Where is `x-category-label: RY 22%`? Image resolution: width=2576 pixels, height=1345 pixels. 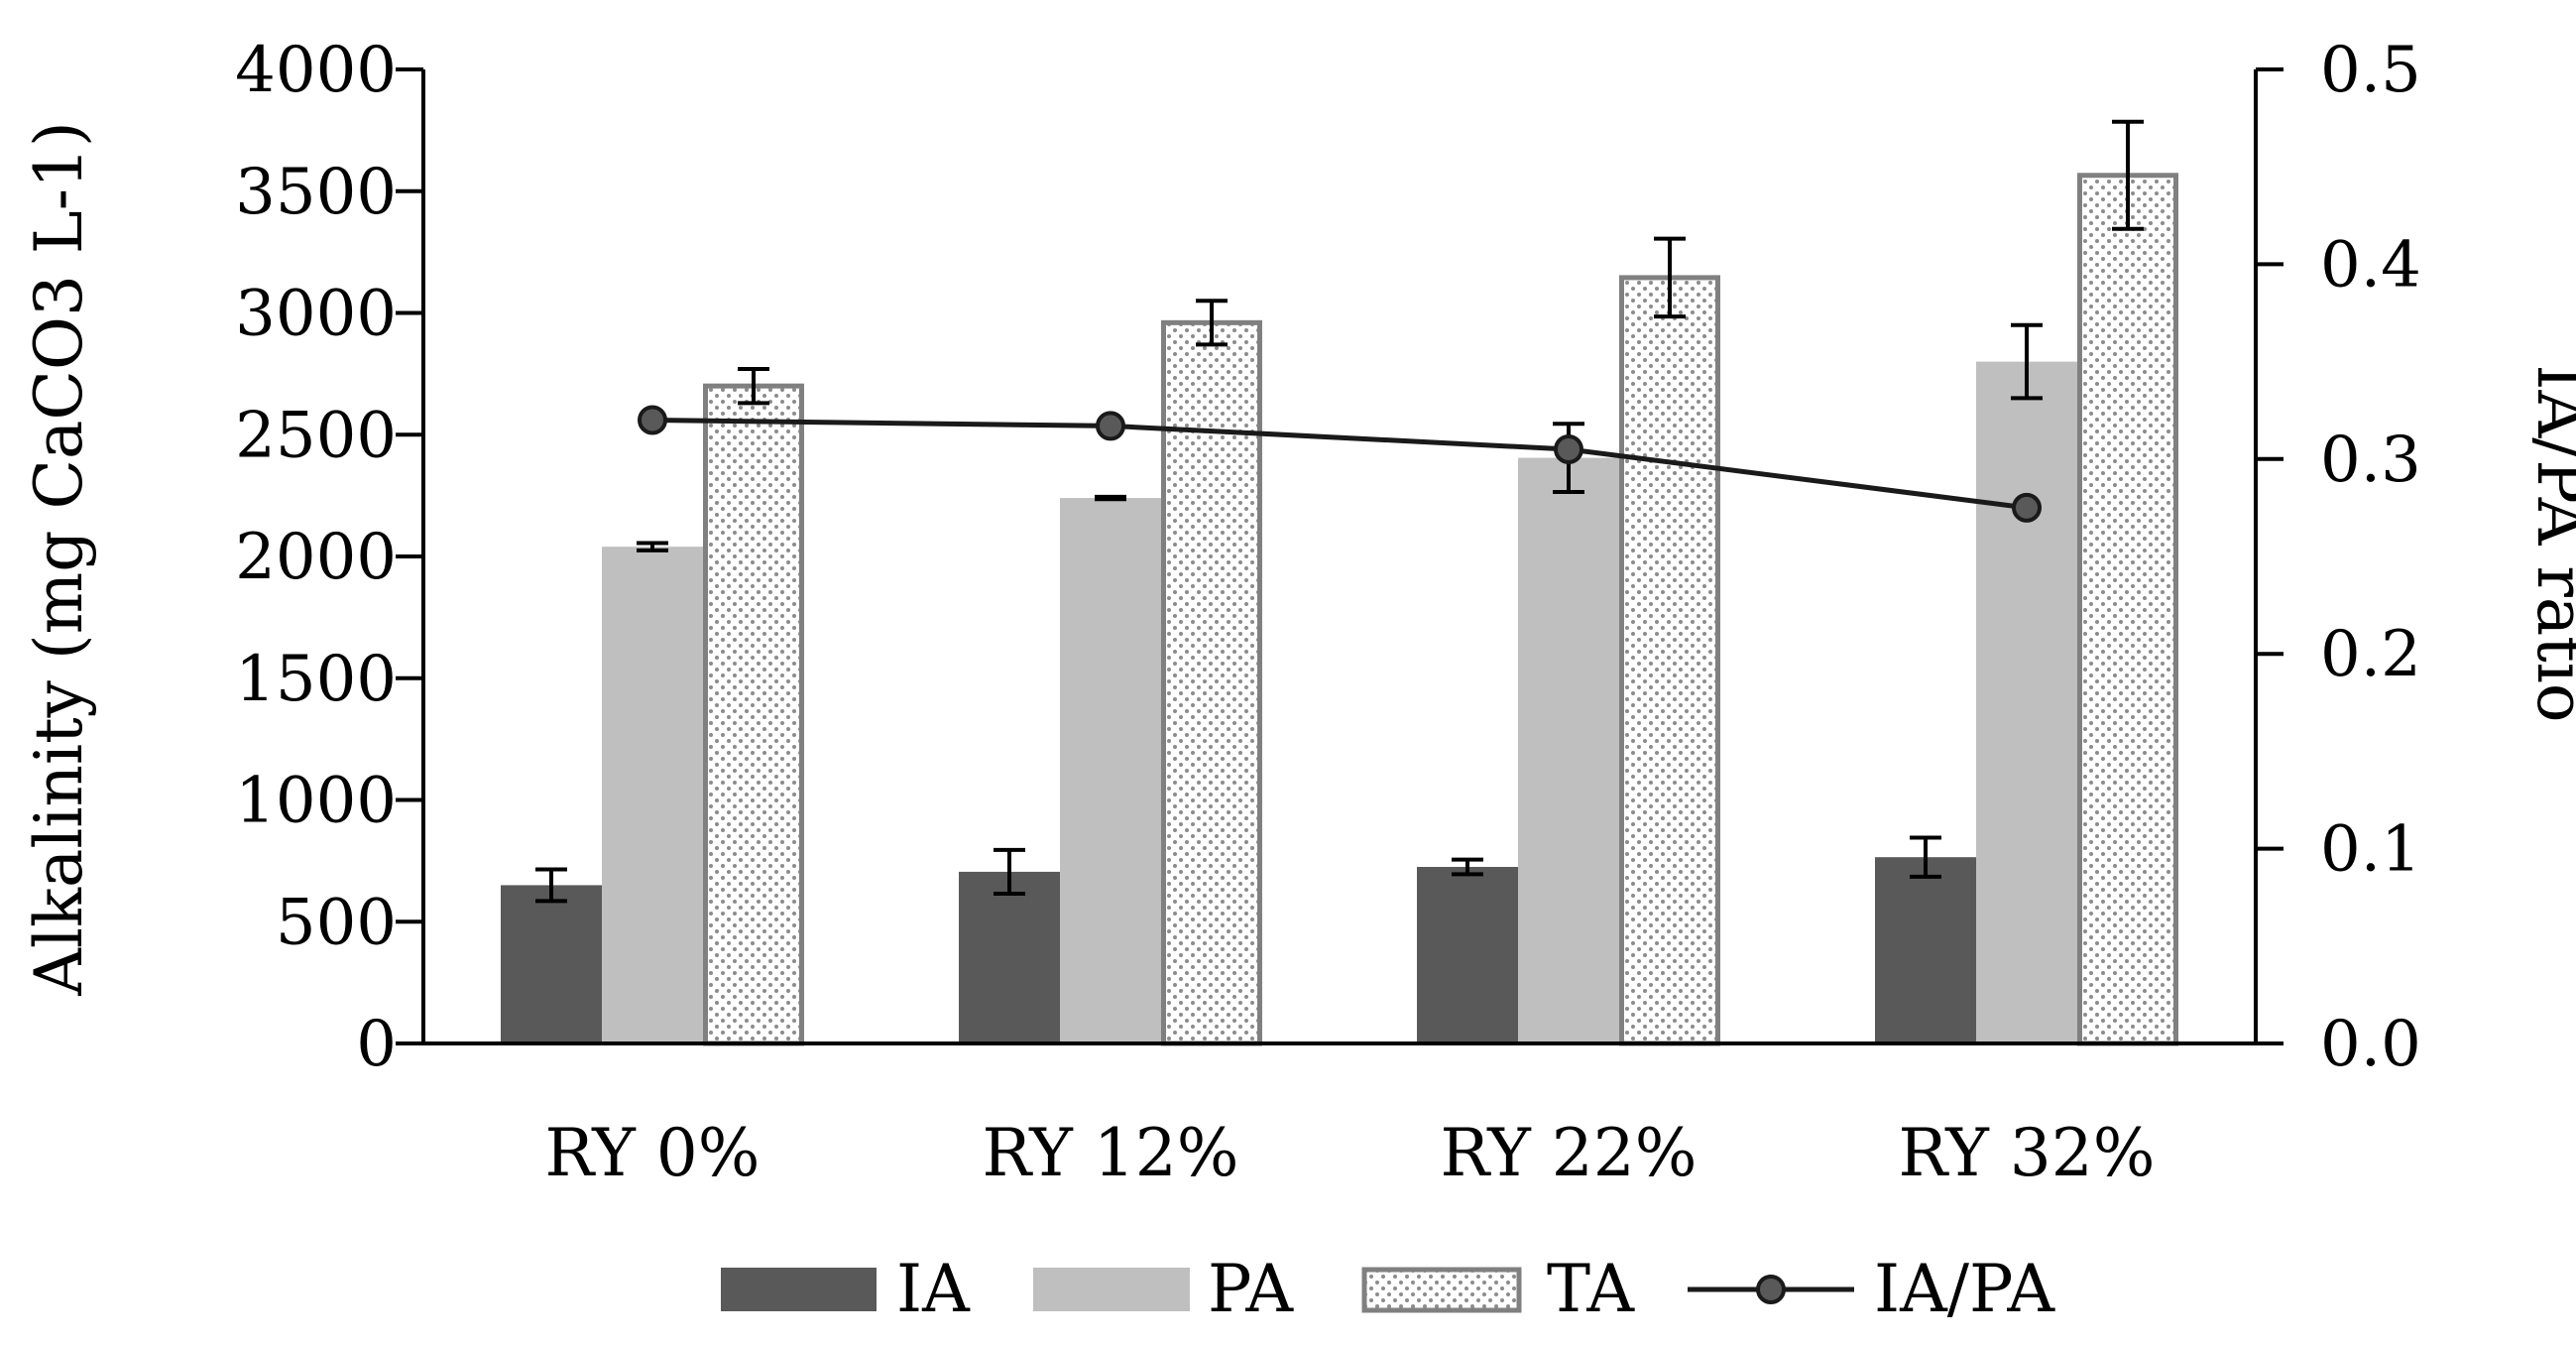 x-category-label: RY 22% is located at coordinates (1569, 1153).